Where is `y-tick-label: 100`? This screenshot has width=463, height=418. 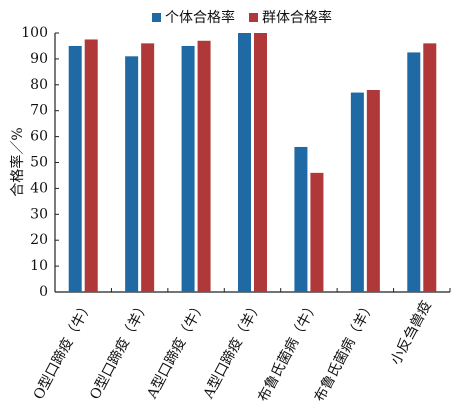 y-tick-label: 100 is located at coordinates (34, 33).